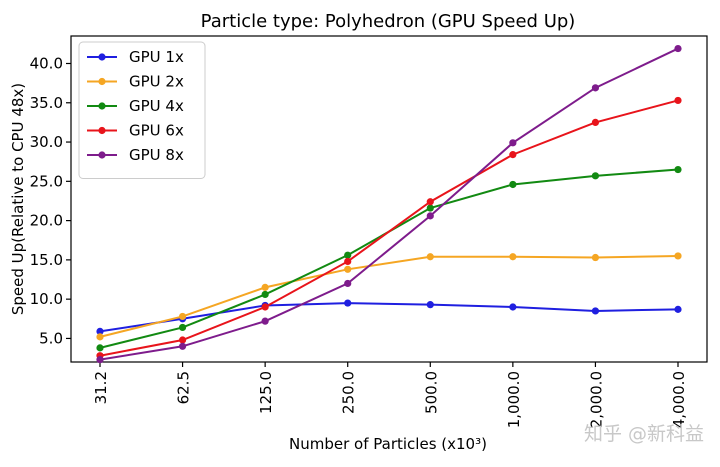 This screenshot has width=720, height=467. I want to click on y-tick-label: 30.0, so click(46, 142).